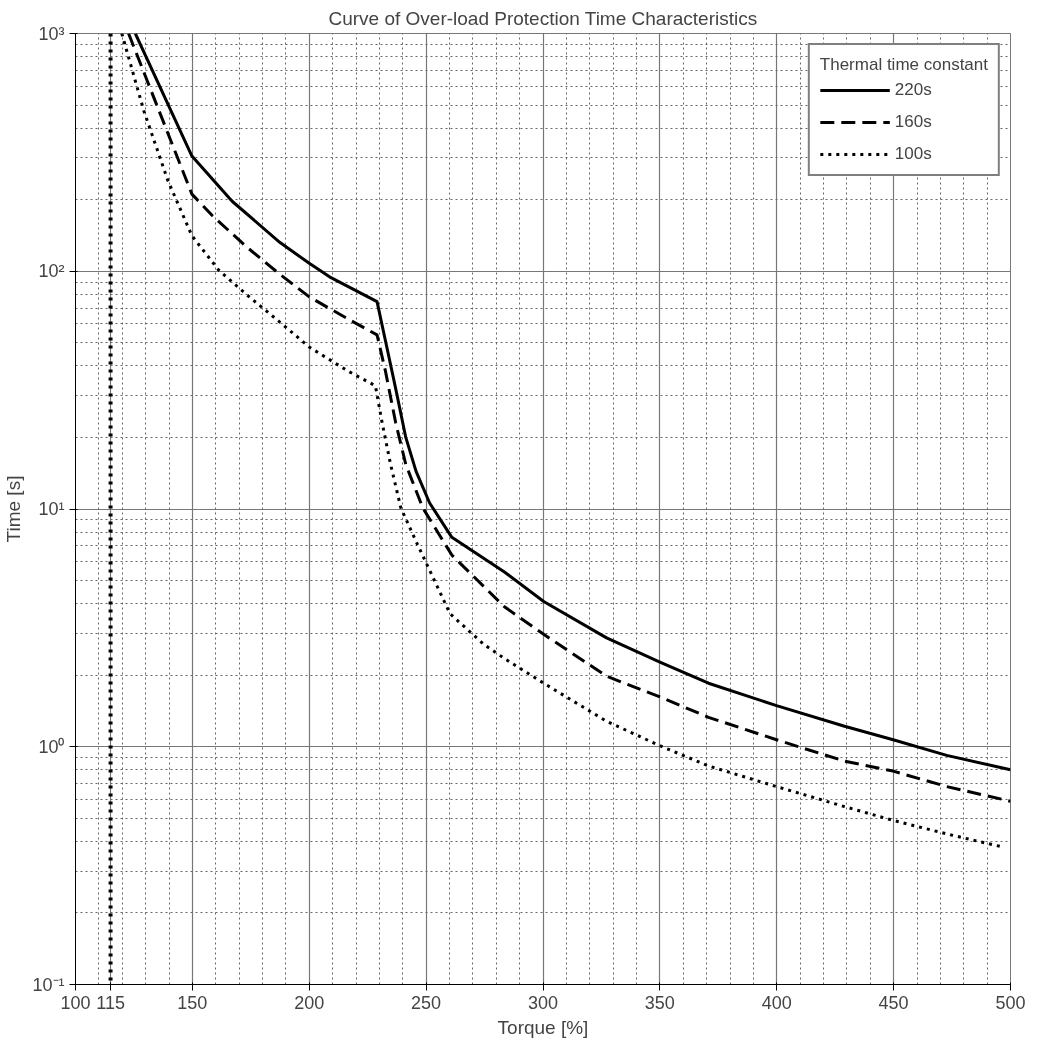  I want to click on x-tick-label: 100, so click(75, 1002).